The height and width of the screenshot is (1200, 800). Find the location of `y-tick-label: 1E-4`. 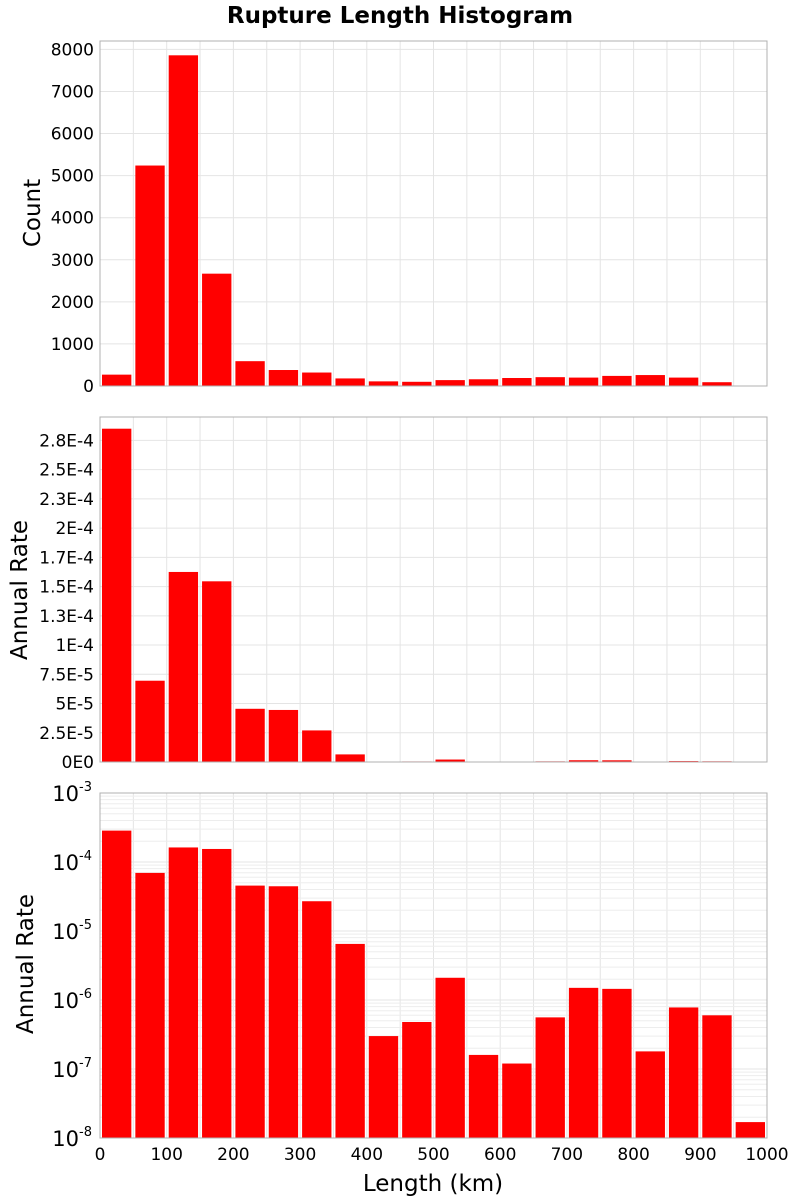

y-tick-label: 1E-4 is located at coordinates (74, 646).